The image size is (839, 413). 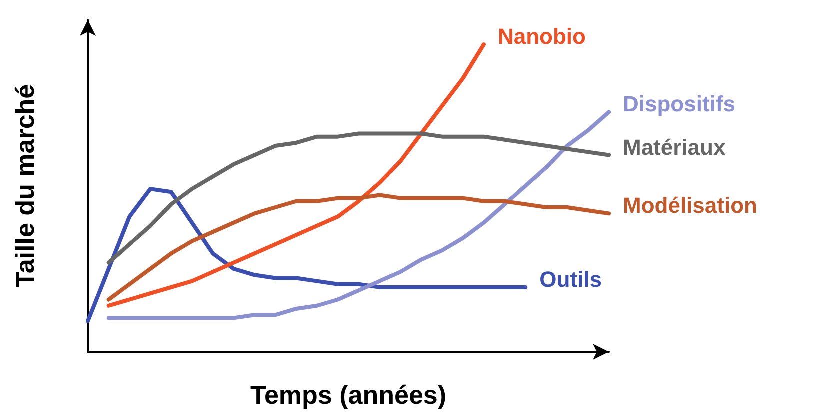 What do you see at coordinates (25, 186) in the screenshot?
I see `y-axis-title: Taille du marché` at bounding box center [25, 186].